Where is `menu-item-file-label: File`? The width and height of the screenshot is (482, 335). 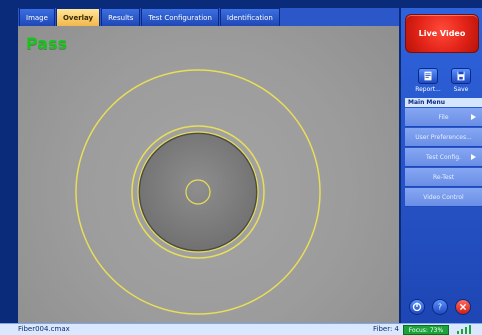
menu-item-file-label: File is located at coordinates (443, 117).